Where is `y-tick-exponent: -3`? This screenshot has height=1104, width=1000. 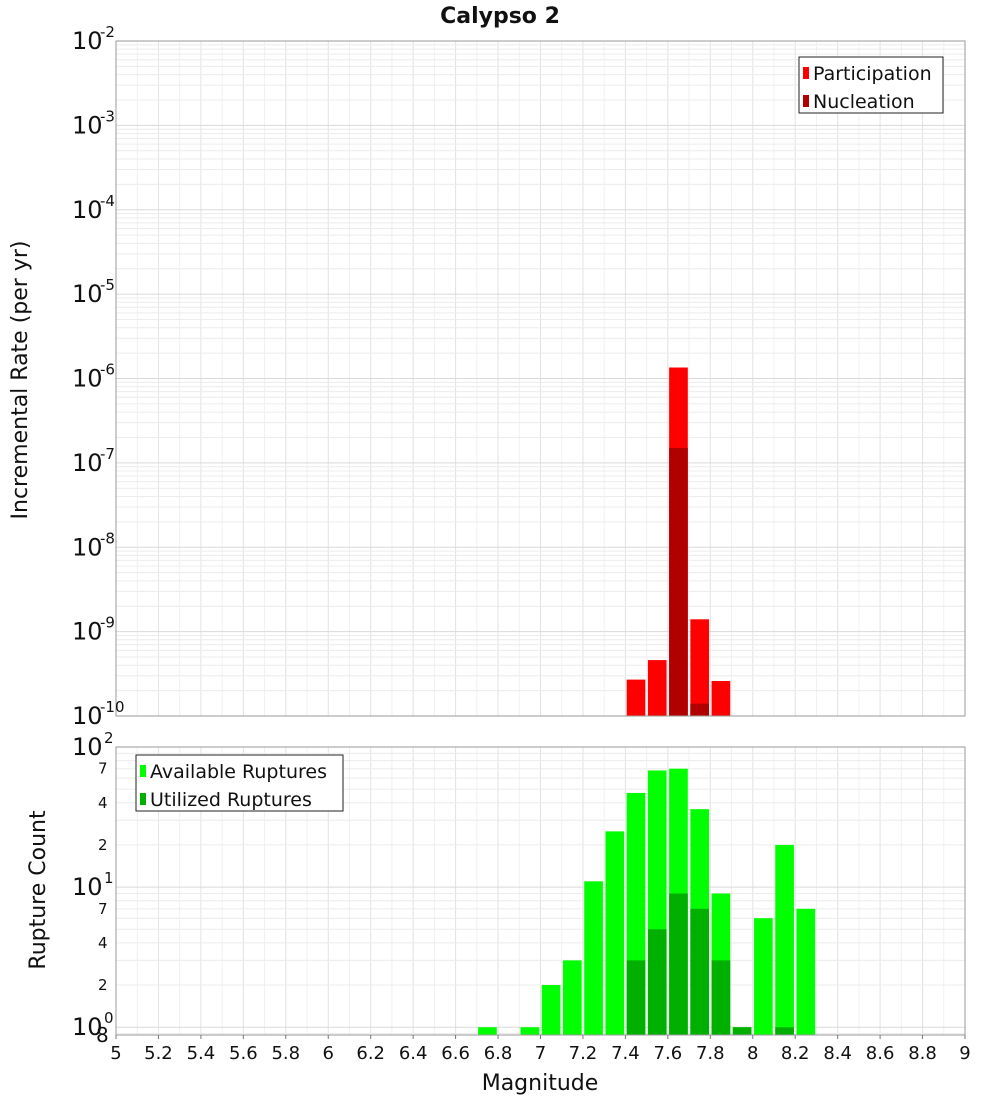
y-tick-exponent: -3 is located at coordinates (107, 116).